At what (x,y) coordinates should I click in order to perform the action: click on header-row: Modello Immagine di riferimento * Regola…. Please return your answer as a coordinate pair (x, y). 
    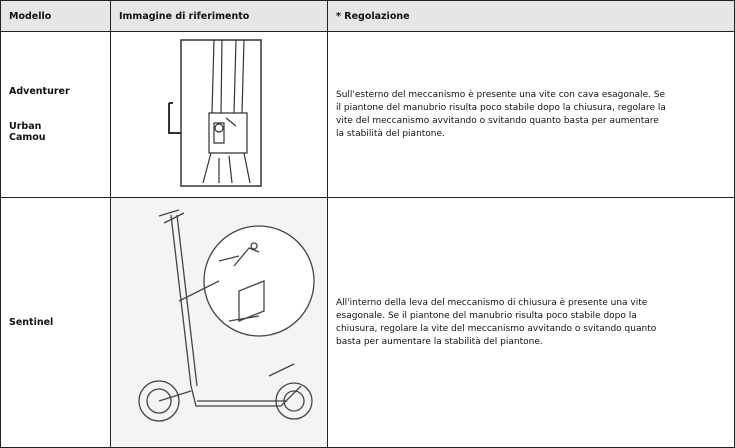
    Looking at the image, I should click on (367, 16).